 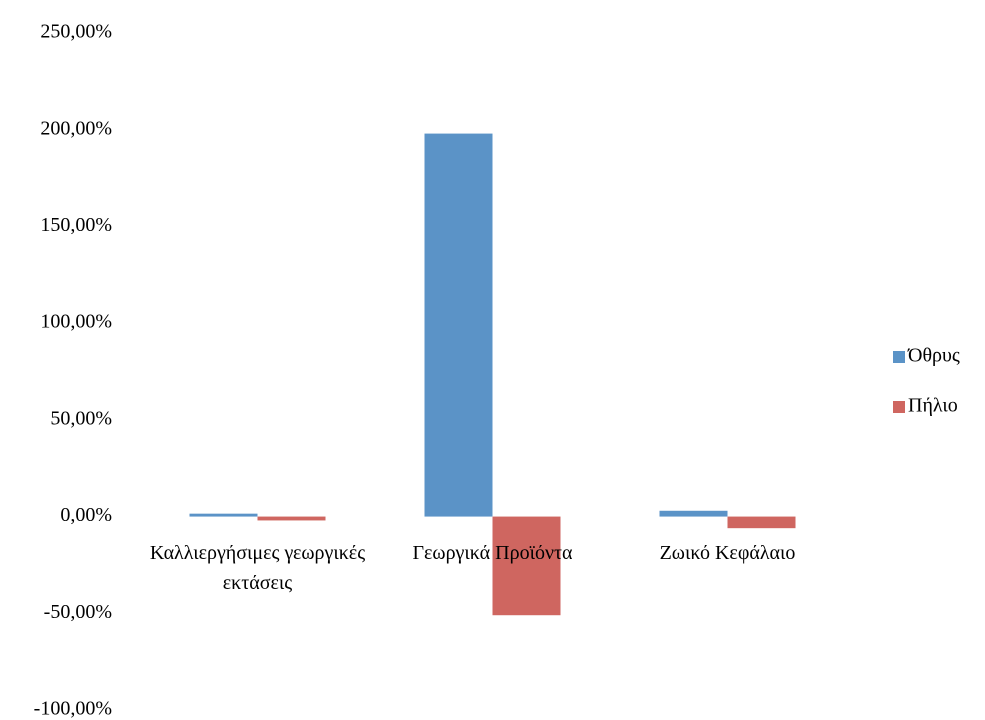 What do you see at coordinates (76, 225) in the screenshot?
I see `y-tick-label: 150,00%` at bounding box center [76, 225].